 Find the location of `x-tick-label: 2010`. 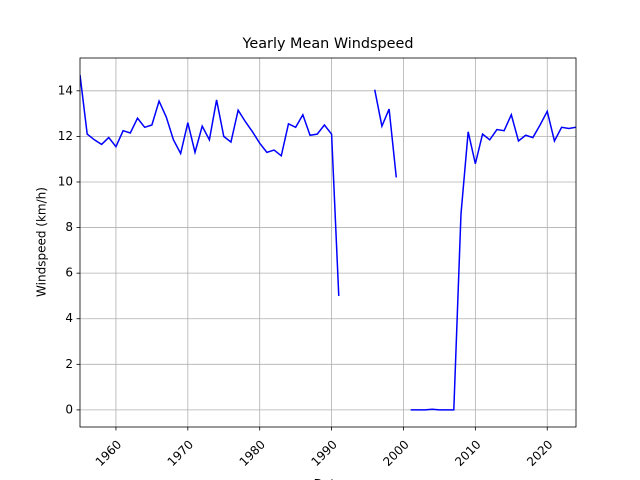

x-tick-label: 2010 is located at coordinates (467, 452).